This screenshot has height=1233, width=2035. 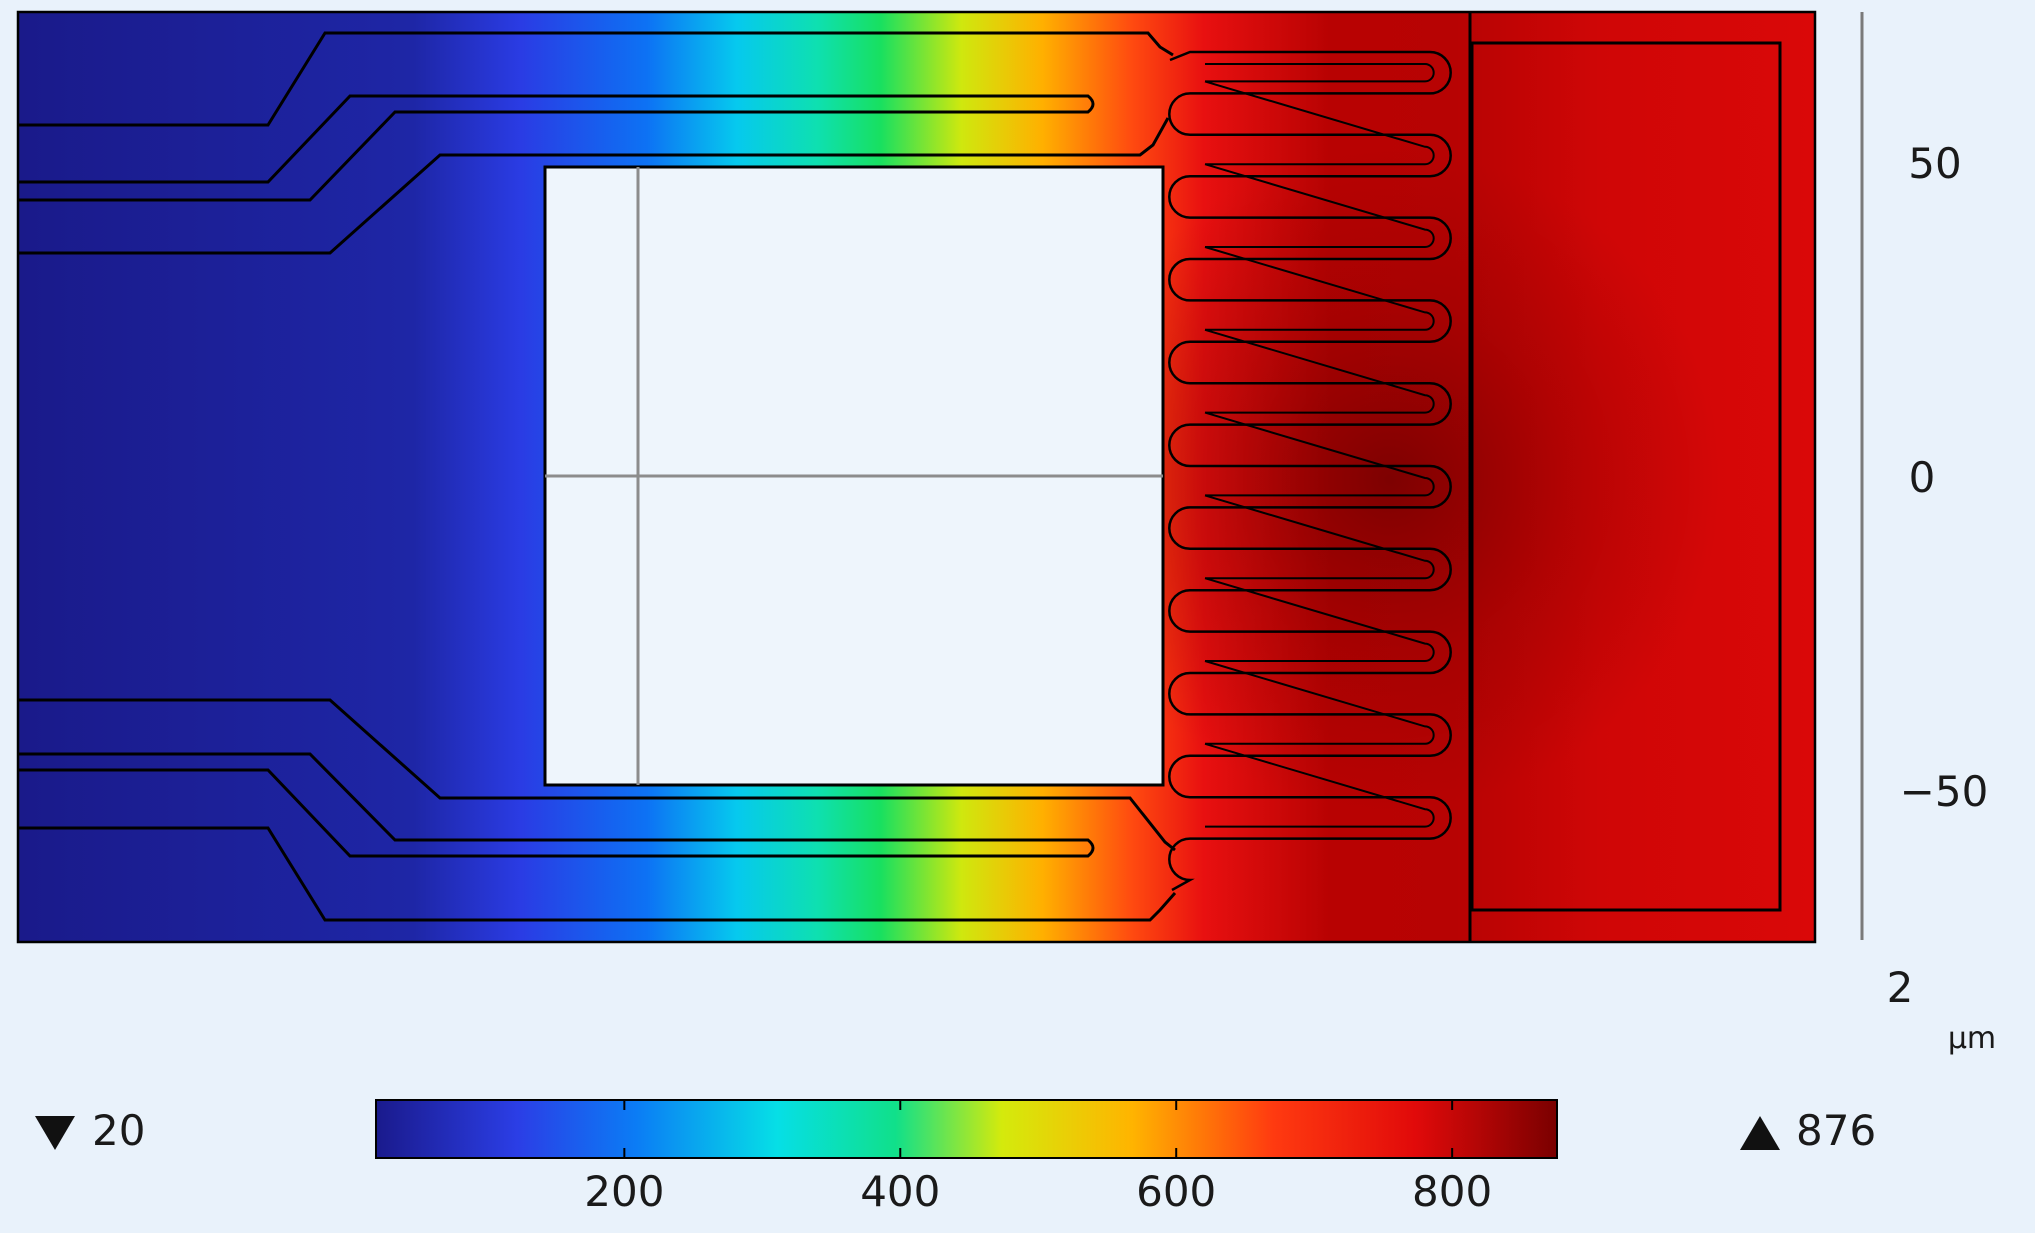 I want to click on y-tick-label-0: 0, so click(x=1922, y=477).